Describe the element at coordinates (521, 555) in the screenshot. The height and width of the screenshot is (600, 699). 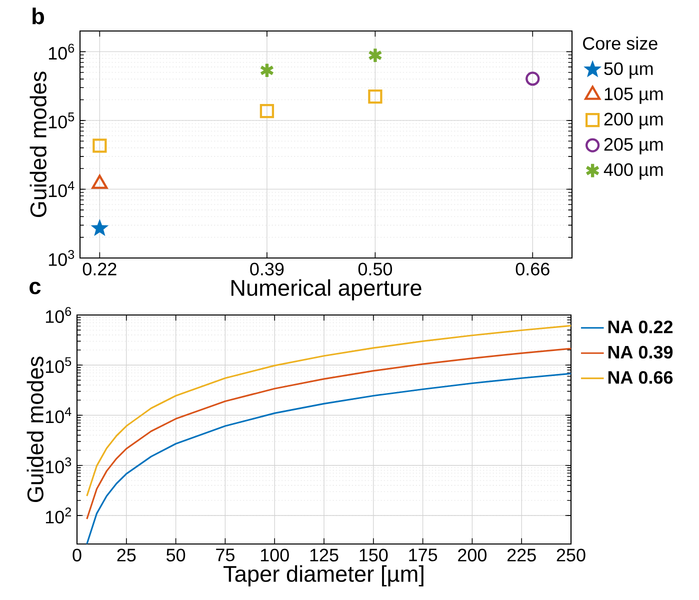
I see `x-tick-label: 225` at that location.